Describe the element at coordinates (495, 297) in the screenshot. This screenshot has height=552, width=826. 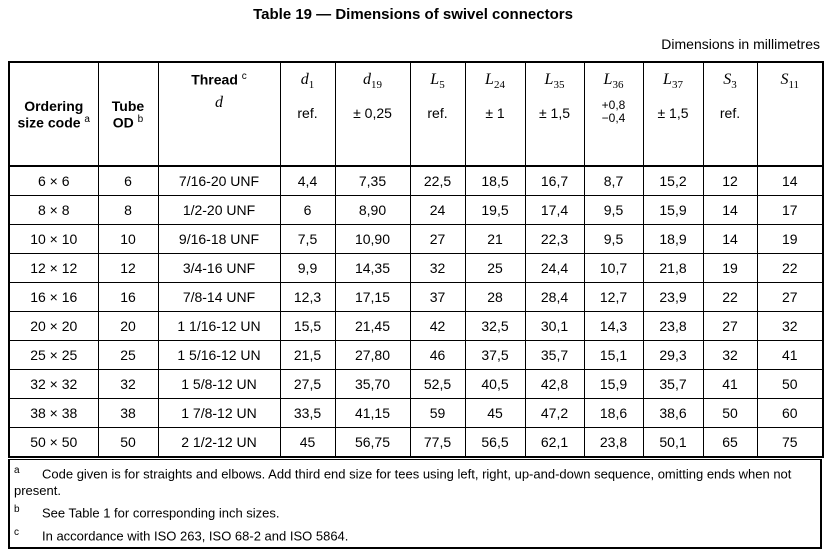
I see `table-cell: 28` at that location.